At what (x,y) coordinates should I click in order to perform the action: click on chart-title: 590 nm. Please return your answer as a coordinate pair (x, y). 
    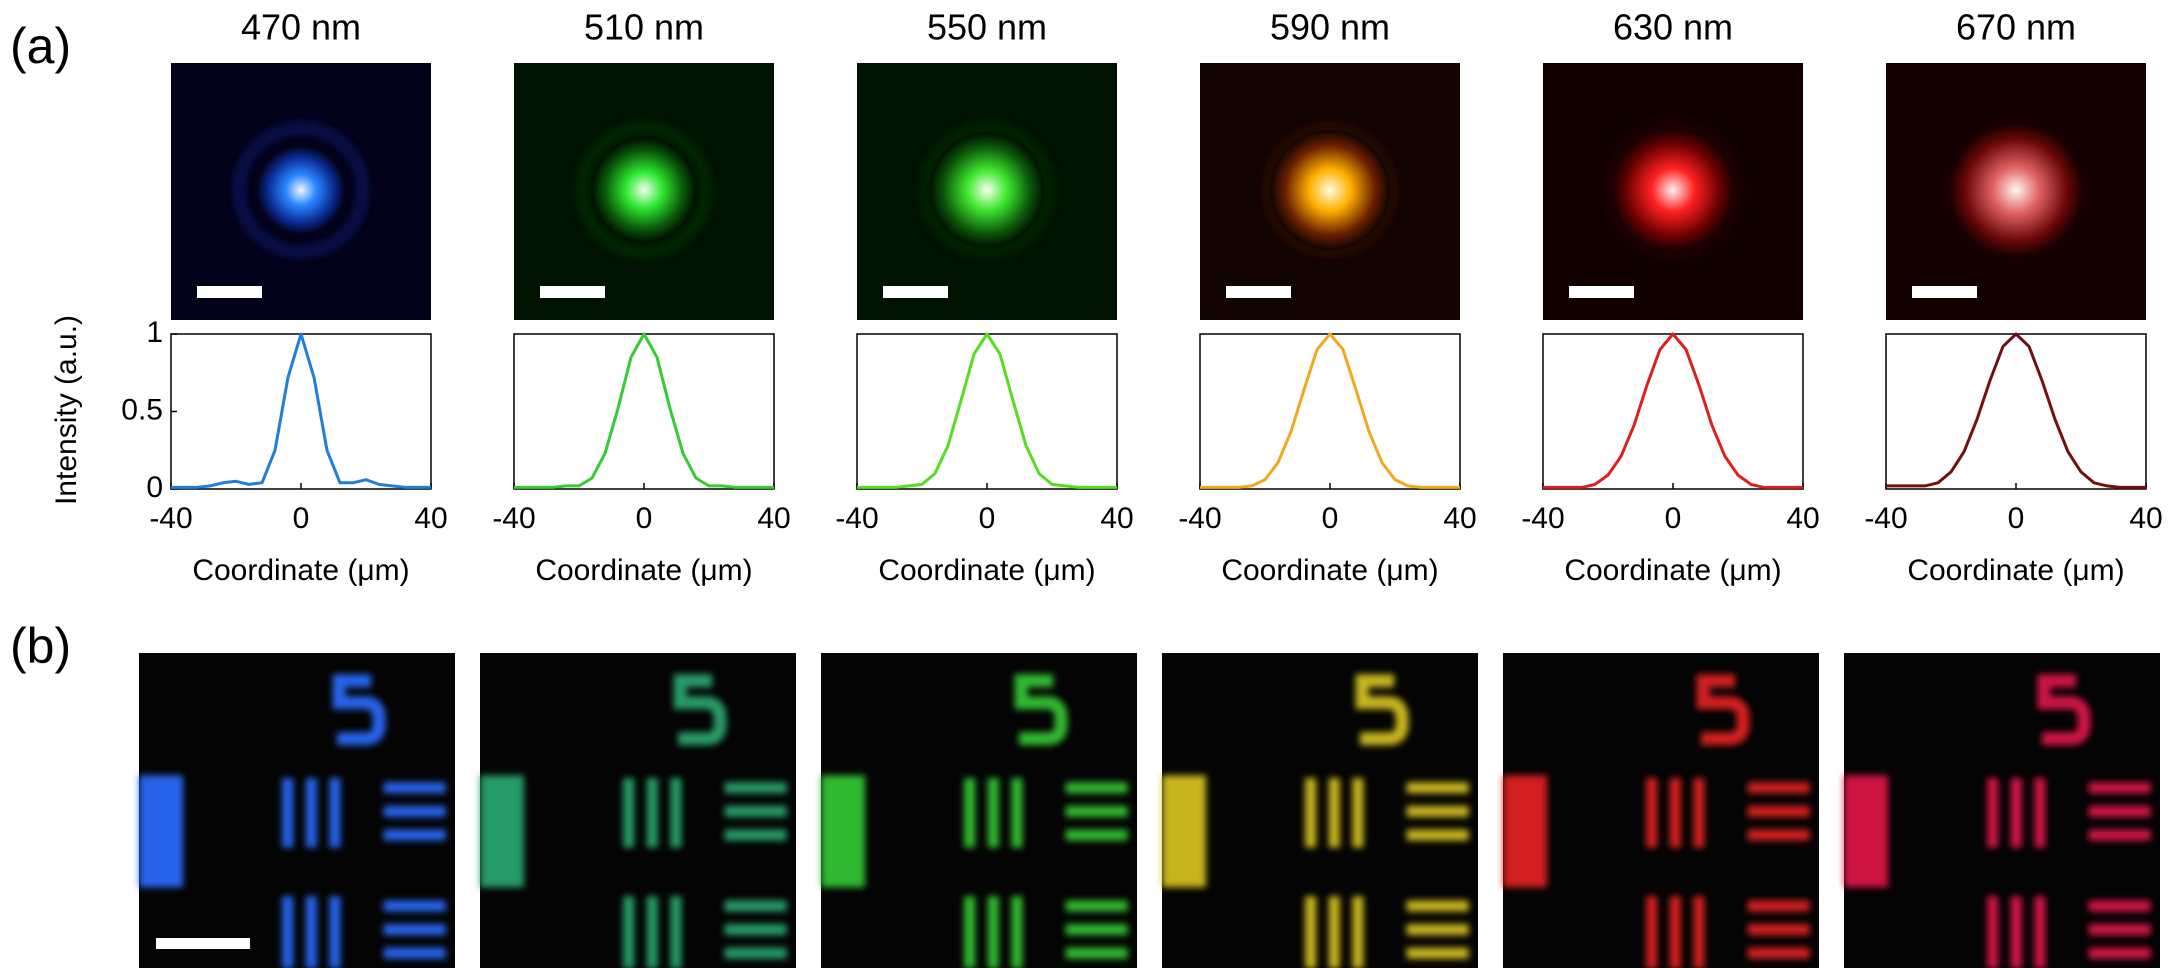
    Looking at the image, I should click on (1330, 27).